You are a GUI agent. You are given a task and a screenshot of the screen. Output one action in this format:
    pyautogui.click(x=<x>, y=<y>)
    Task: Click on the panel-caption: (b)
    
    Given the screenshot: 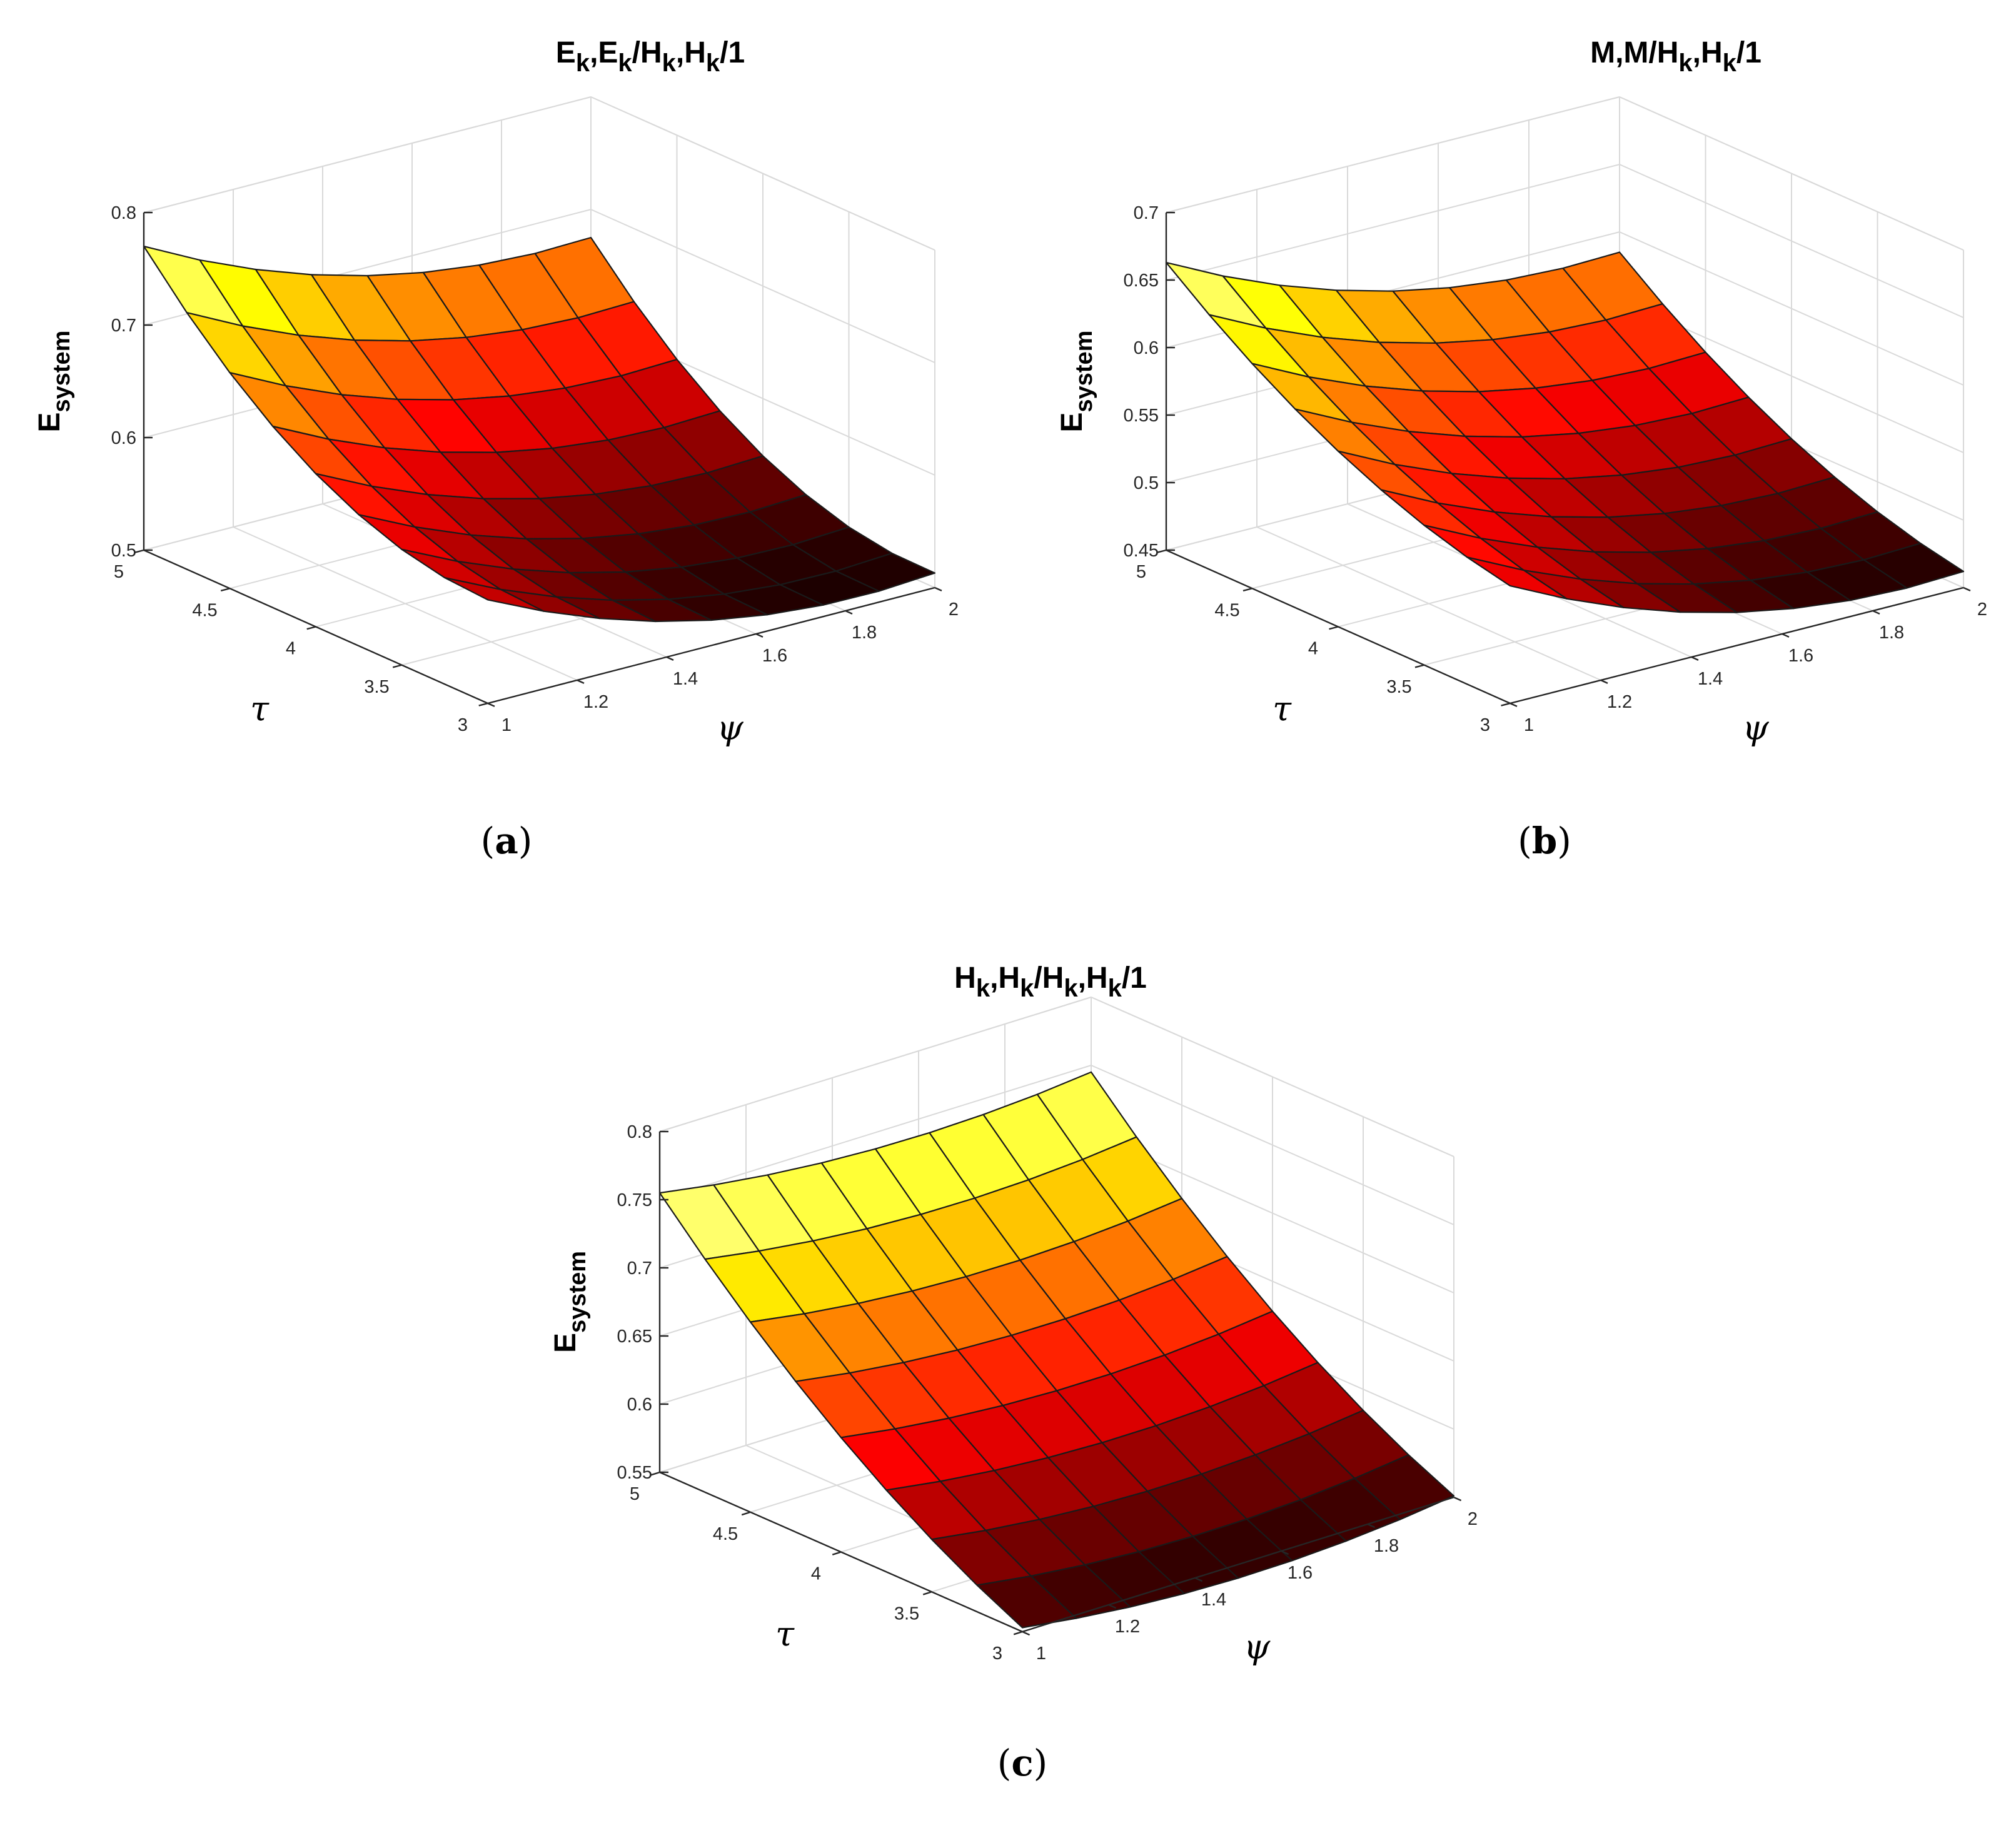 What is the action you would take?
    pyautogui.click(x=1544, y=841)
    